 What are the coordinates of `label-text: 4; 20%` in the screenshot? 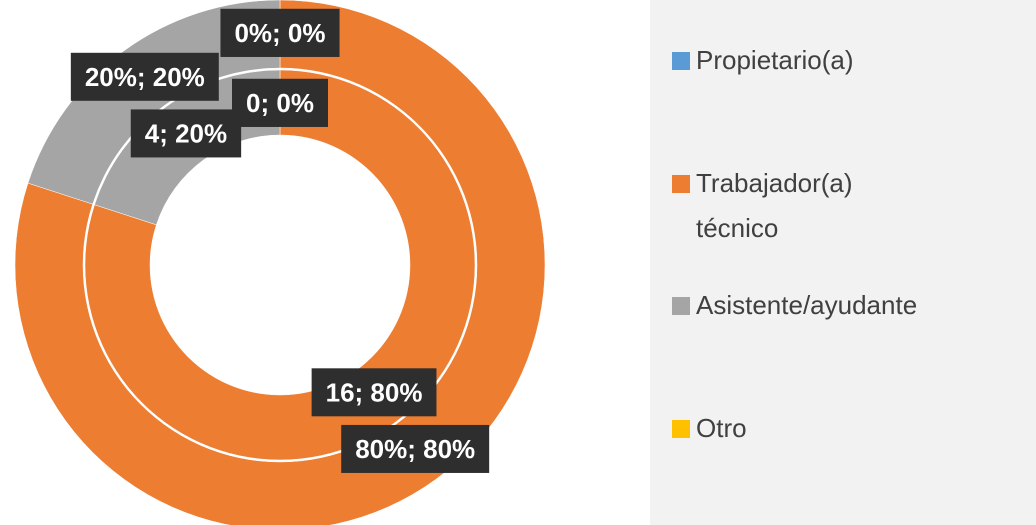 It's located at (186, 133).